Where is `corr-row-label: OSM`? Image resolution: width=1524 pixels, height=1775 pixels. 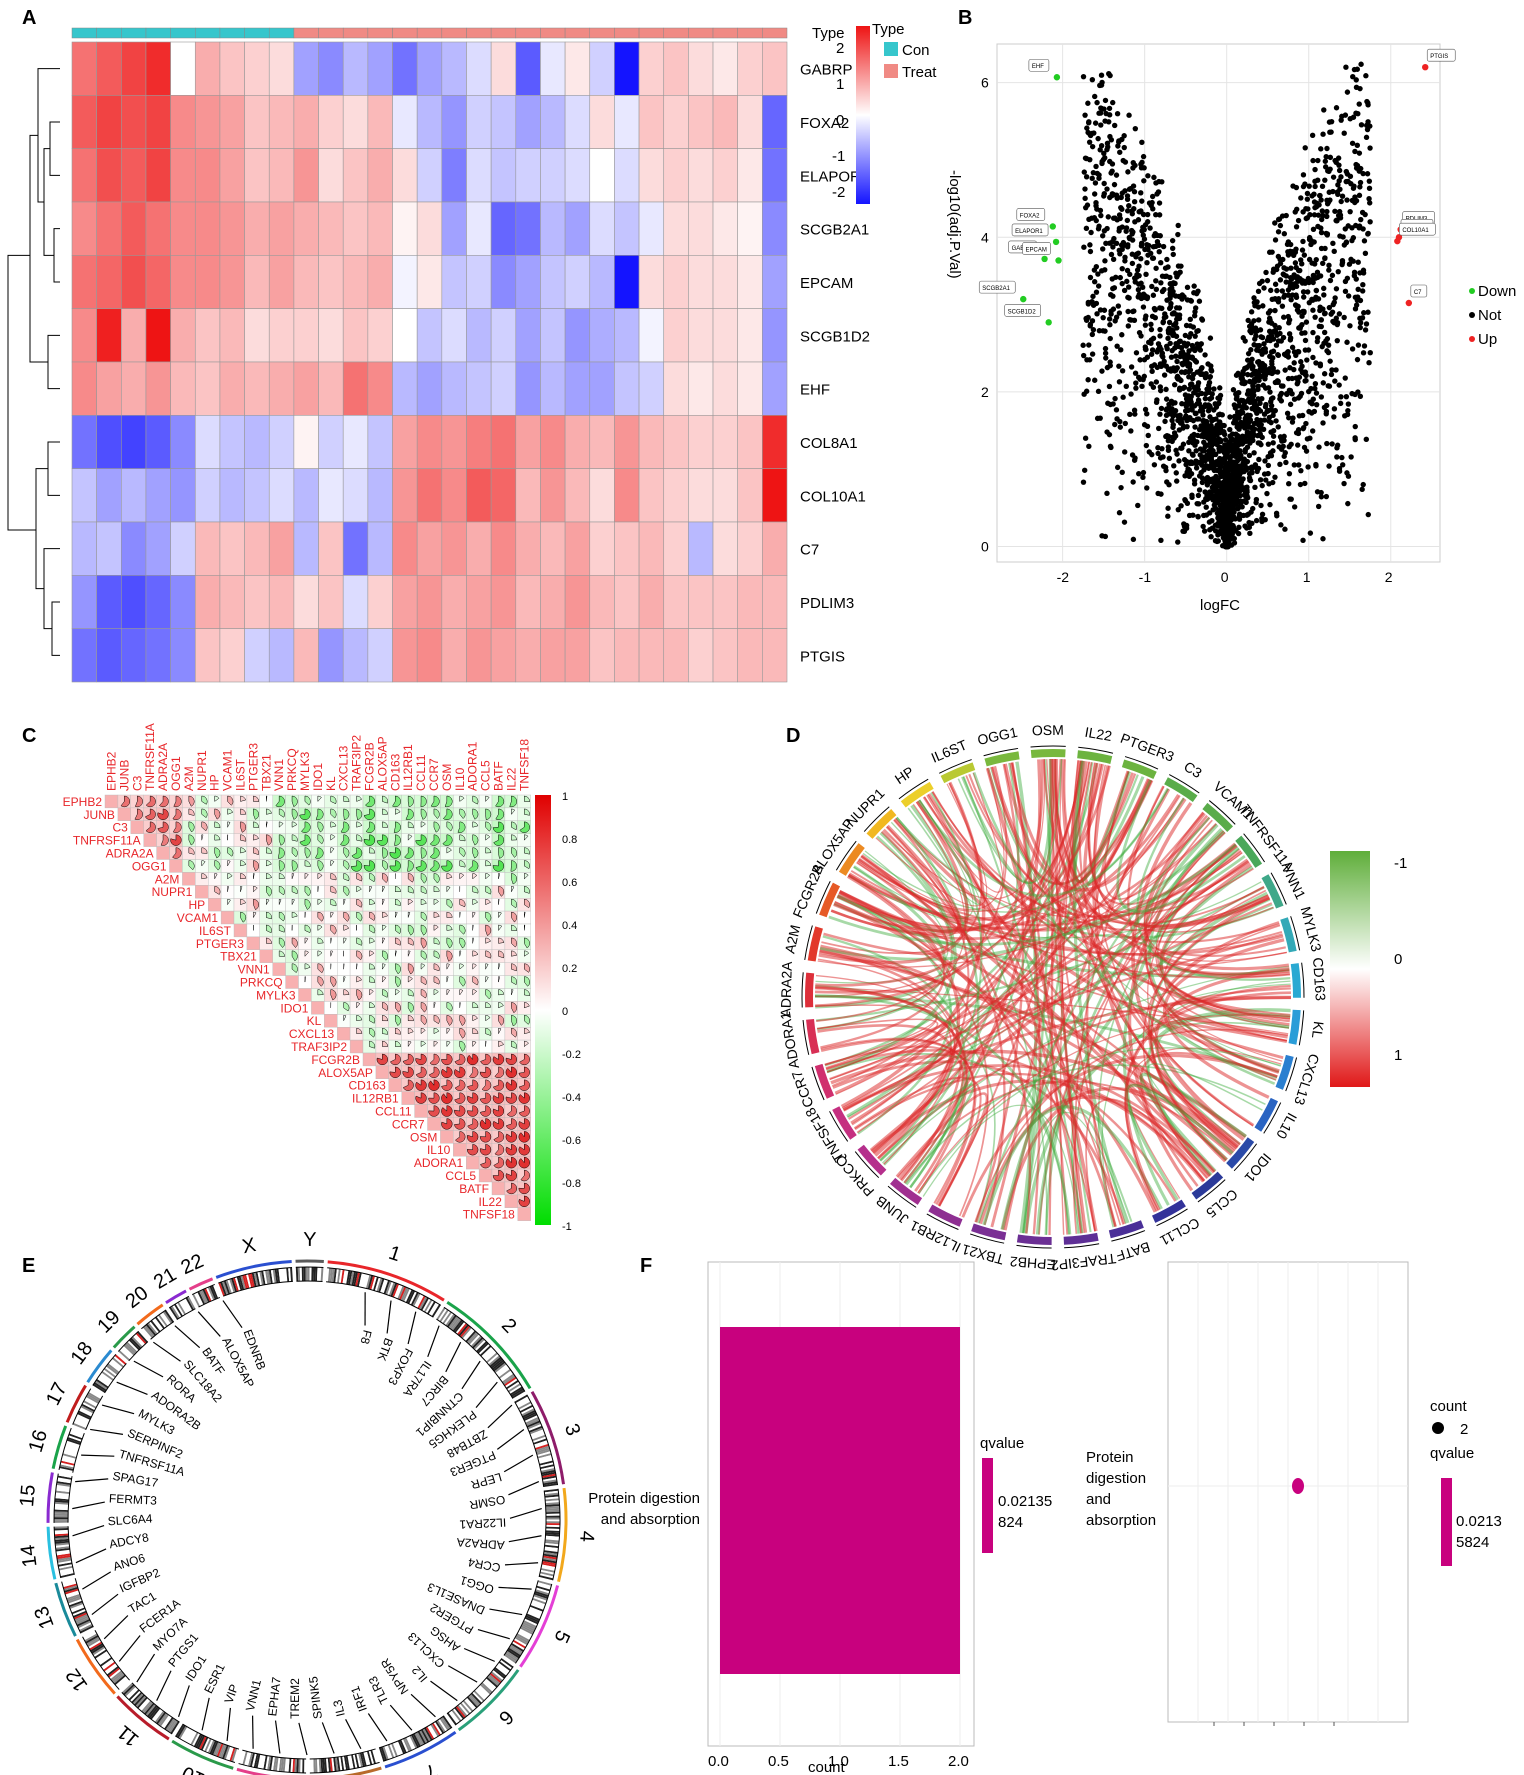
corr-row-label: OSM is located at coordinates (423, 1137).